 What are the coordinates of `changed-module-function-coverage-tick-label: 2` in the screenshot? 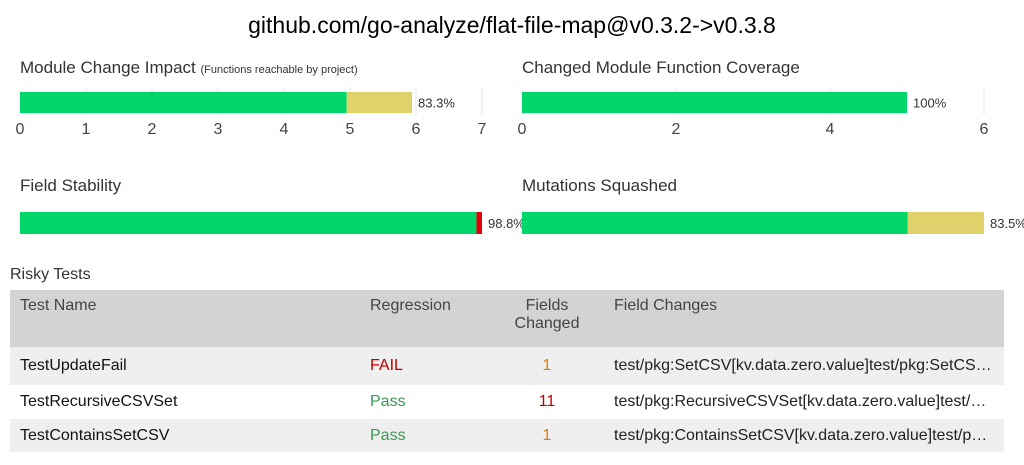 It's located at (676, 129).